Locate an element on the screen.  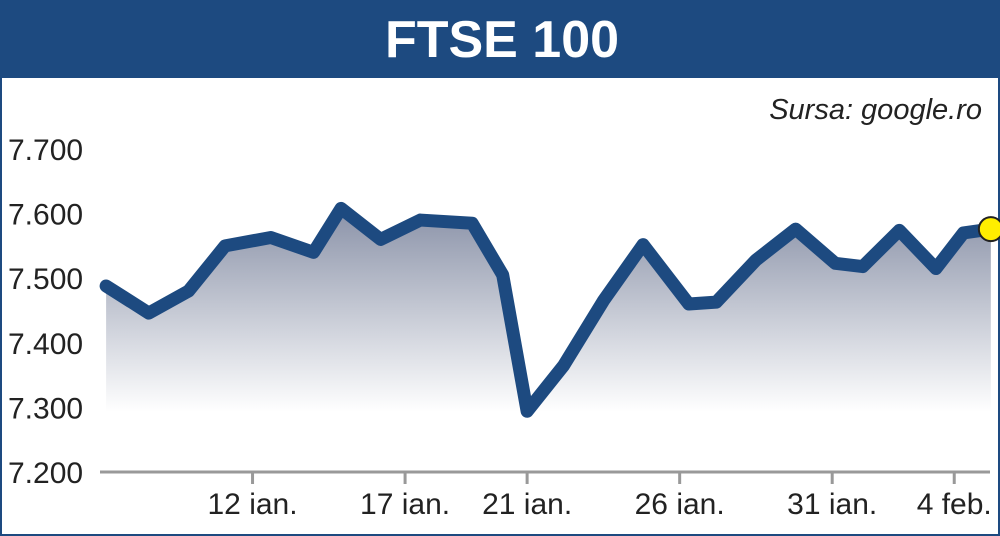
title-bar: FTSE 100 is located at coordinates (501, 40).